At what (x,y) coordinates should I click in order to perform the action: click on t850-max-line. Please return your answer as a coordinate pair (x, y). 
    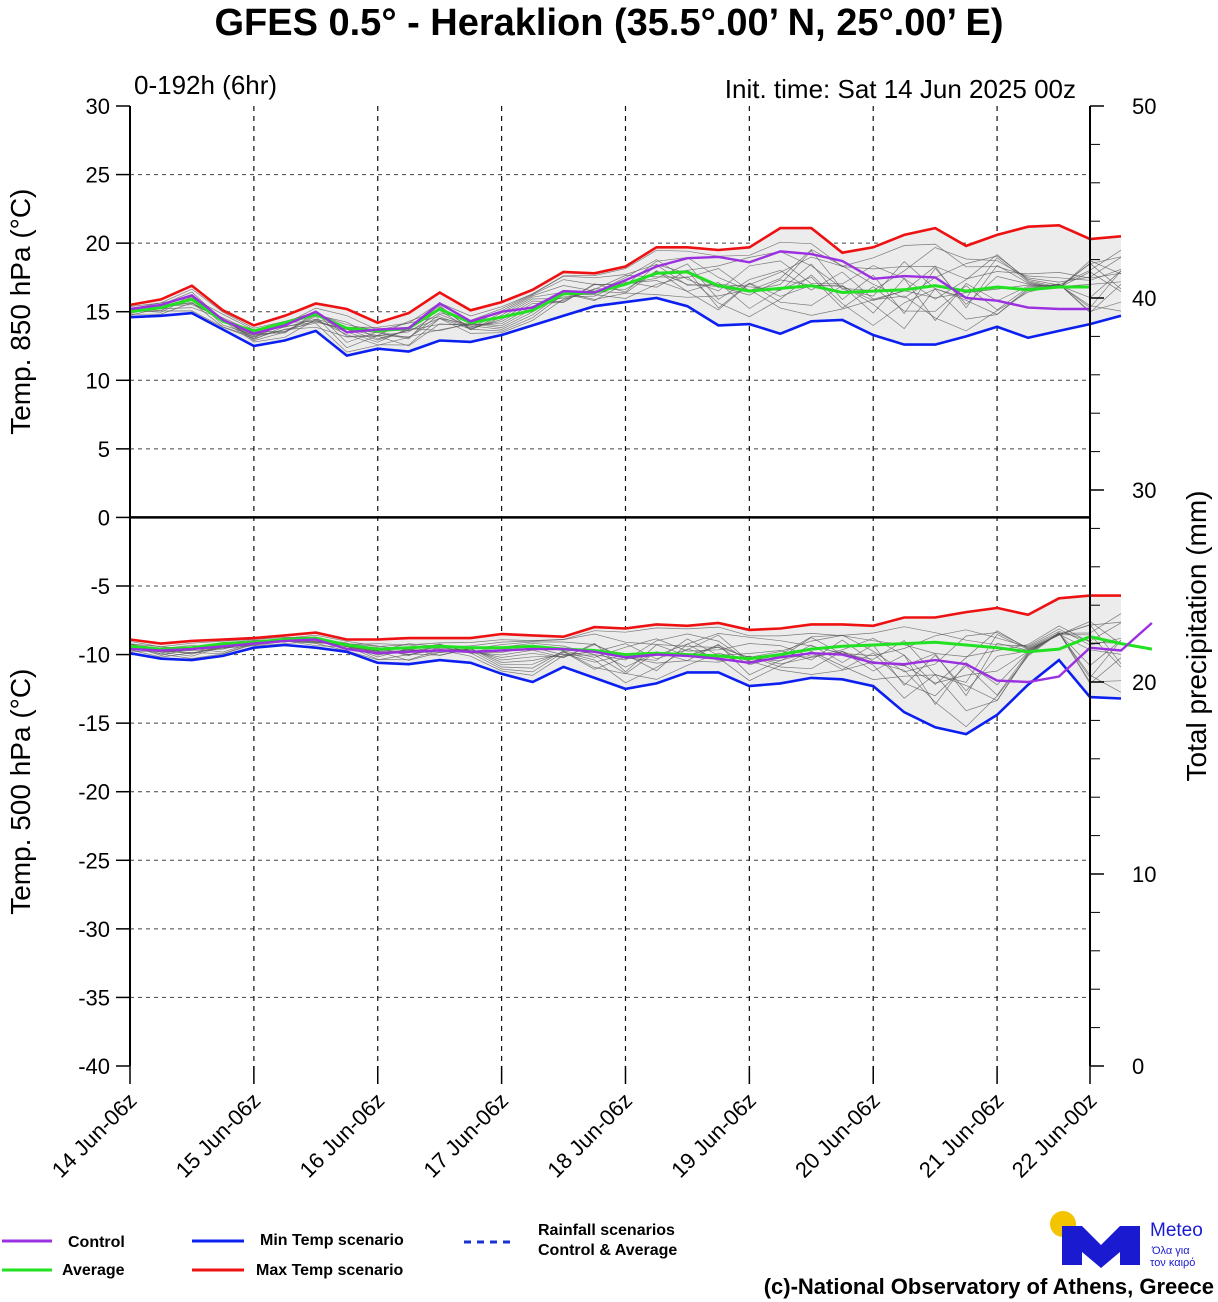
    Looking at the image, I should click on (625, 275).